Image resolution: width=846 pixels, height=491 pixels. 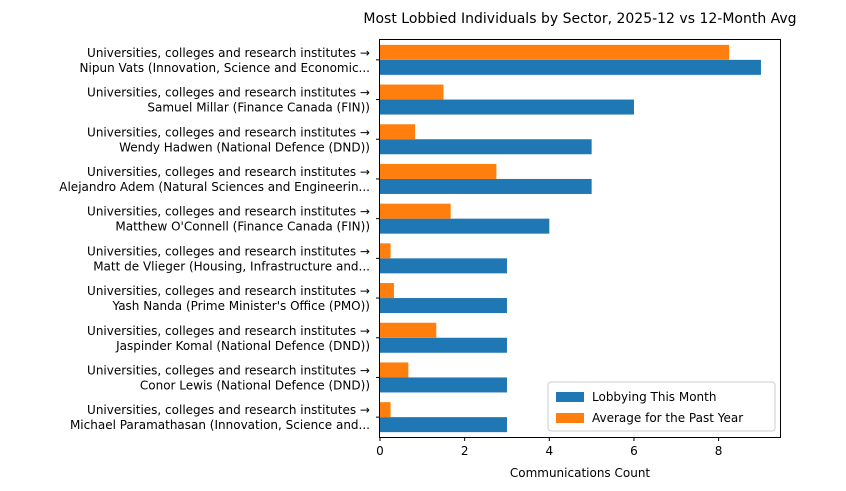 What do you see at coordinates (255, 385) in the screenshot?
I see `y-tick-label-individual: Conor Lewis (National Defence (DND))` at bounding box center [255, 385].